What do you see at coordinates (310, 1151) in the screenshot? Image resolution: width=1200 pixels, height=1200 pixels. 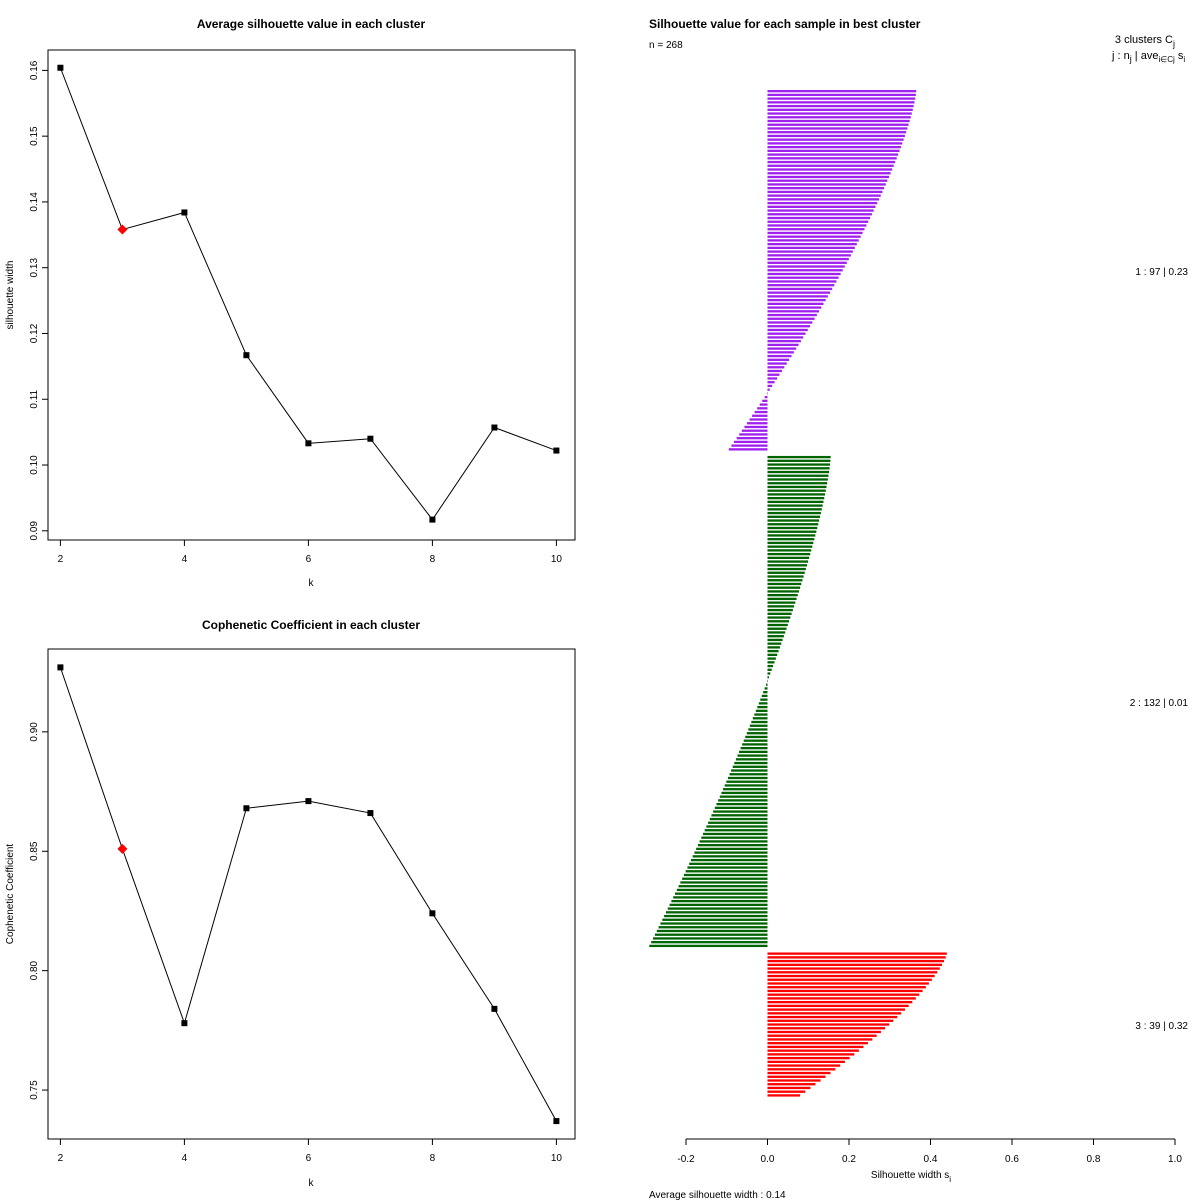 I see `x-axis: 2 4 6 8 10` at bounding box center [310, 1151].